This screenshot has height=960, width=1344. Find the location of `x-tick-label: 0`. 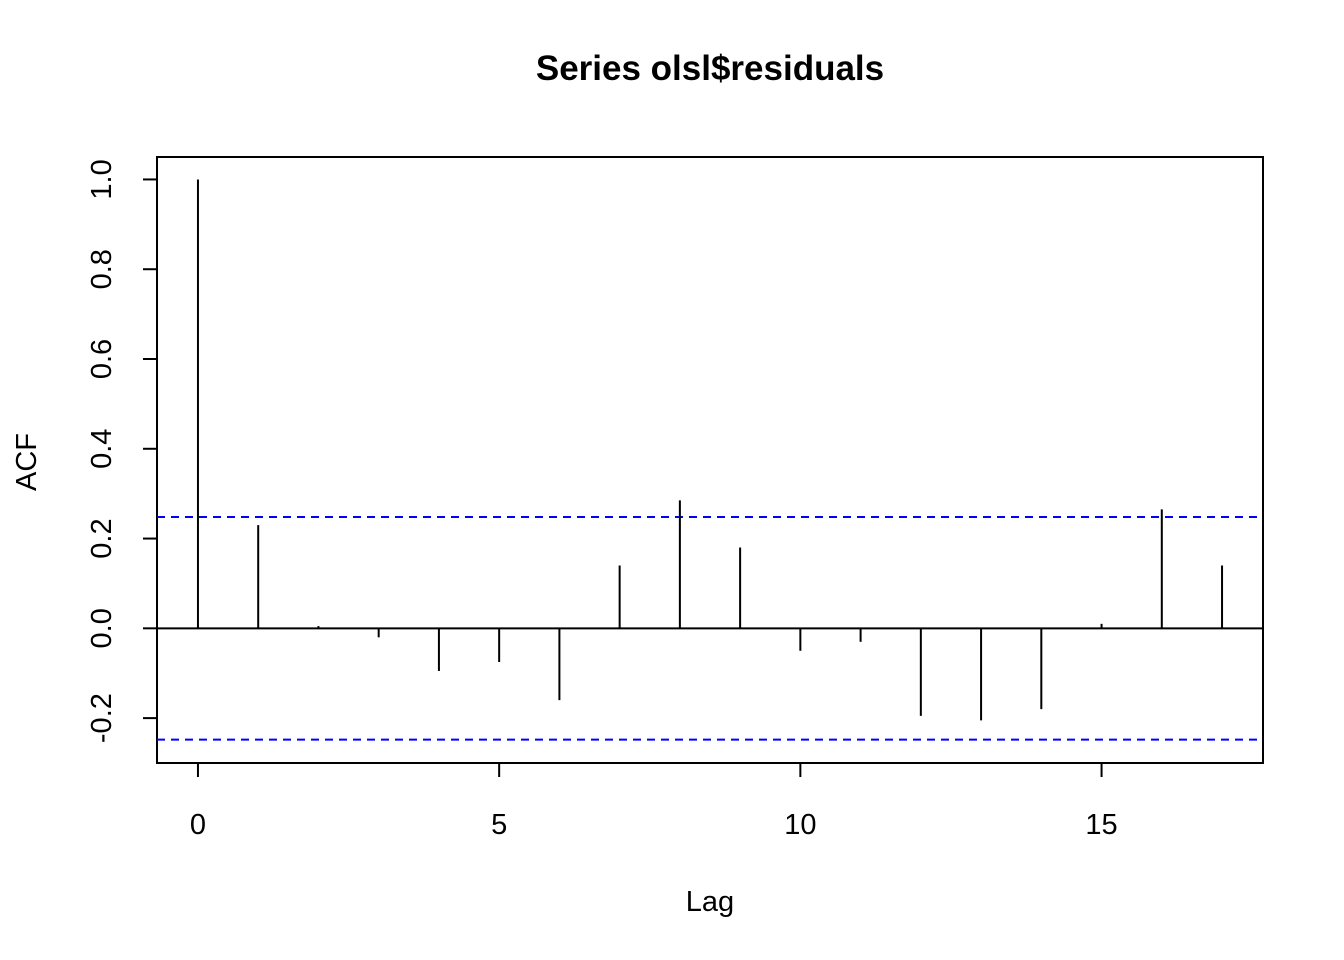

x-tick-label: 0 is located at coordinates (198, 825).